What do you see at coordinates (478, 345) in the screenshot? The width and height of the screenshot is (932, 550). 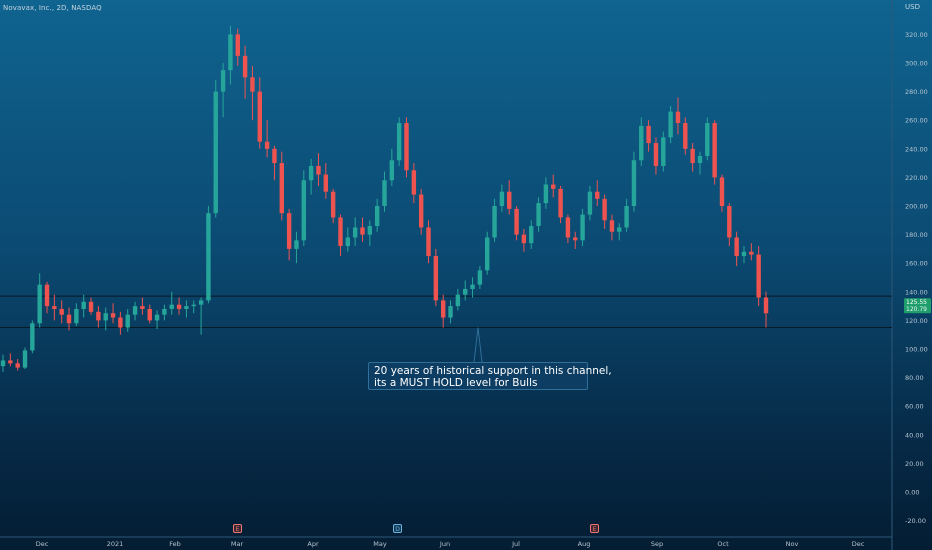 I see `annotation-pointer` at bounding box center [478, 345].